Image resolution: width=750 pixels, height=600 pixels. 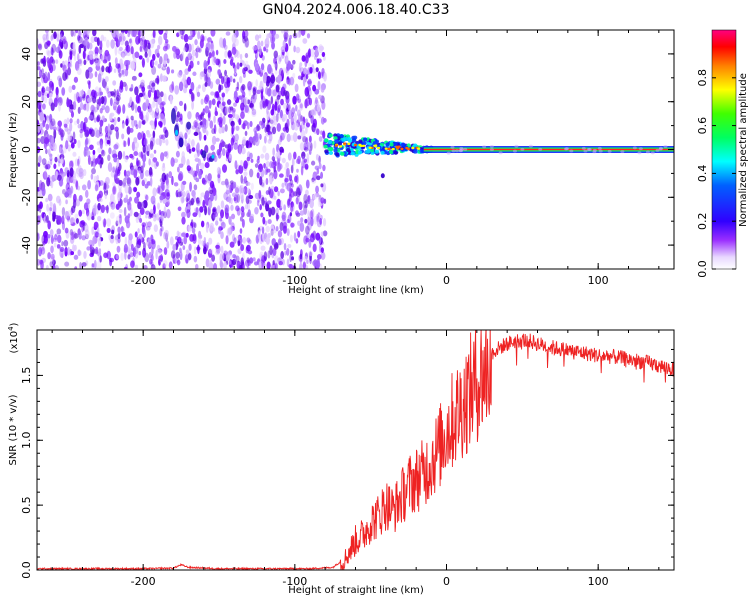 I want to click on spectrogram-xtick-label: -100, so click(x=294, y=280).